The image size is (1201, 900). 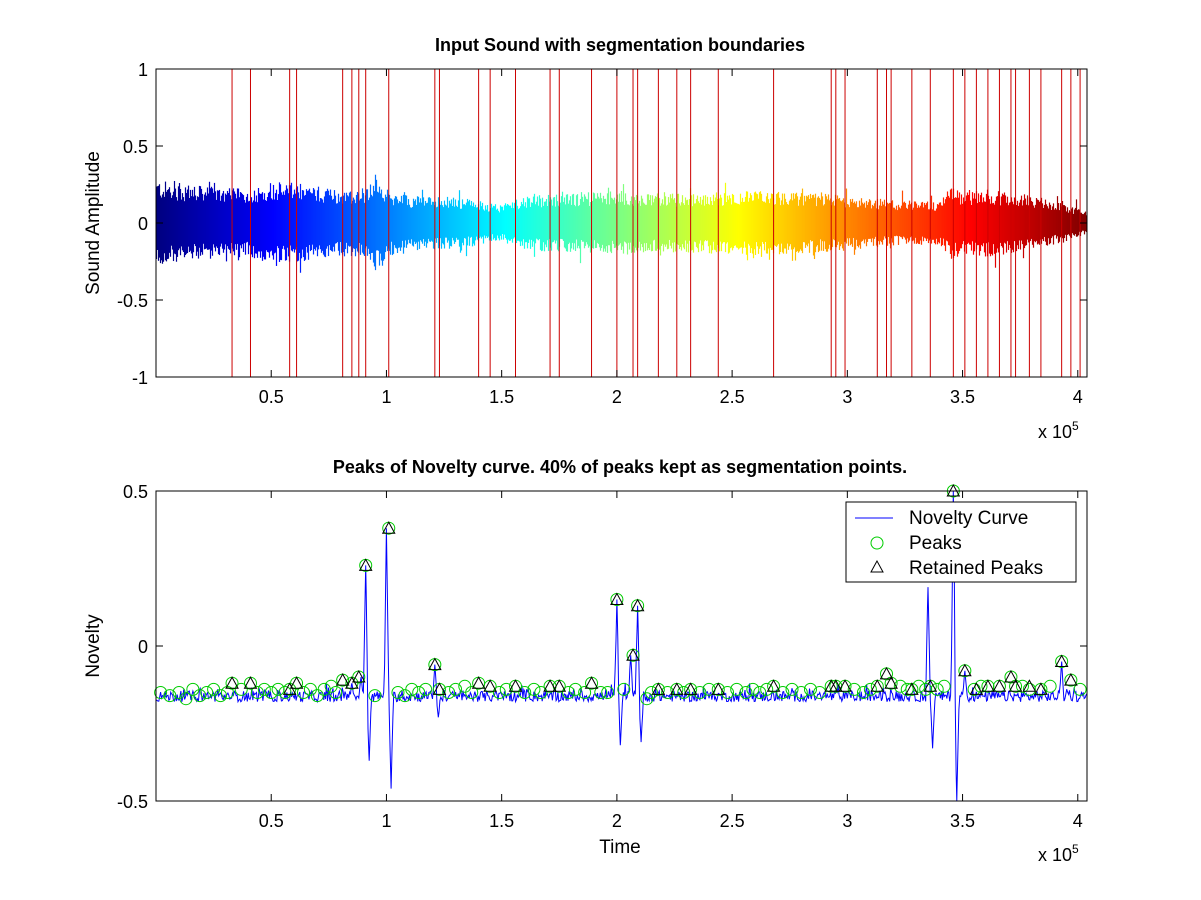 I want to click on top-y-axis-label: Sound Amplitude, so click(x=93, y=223).